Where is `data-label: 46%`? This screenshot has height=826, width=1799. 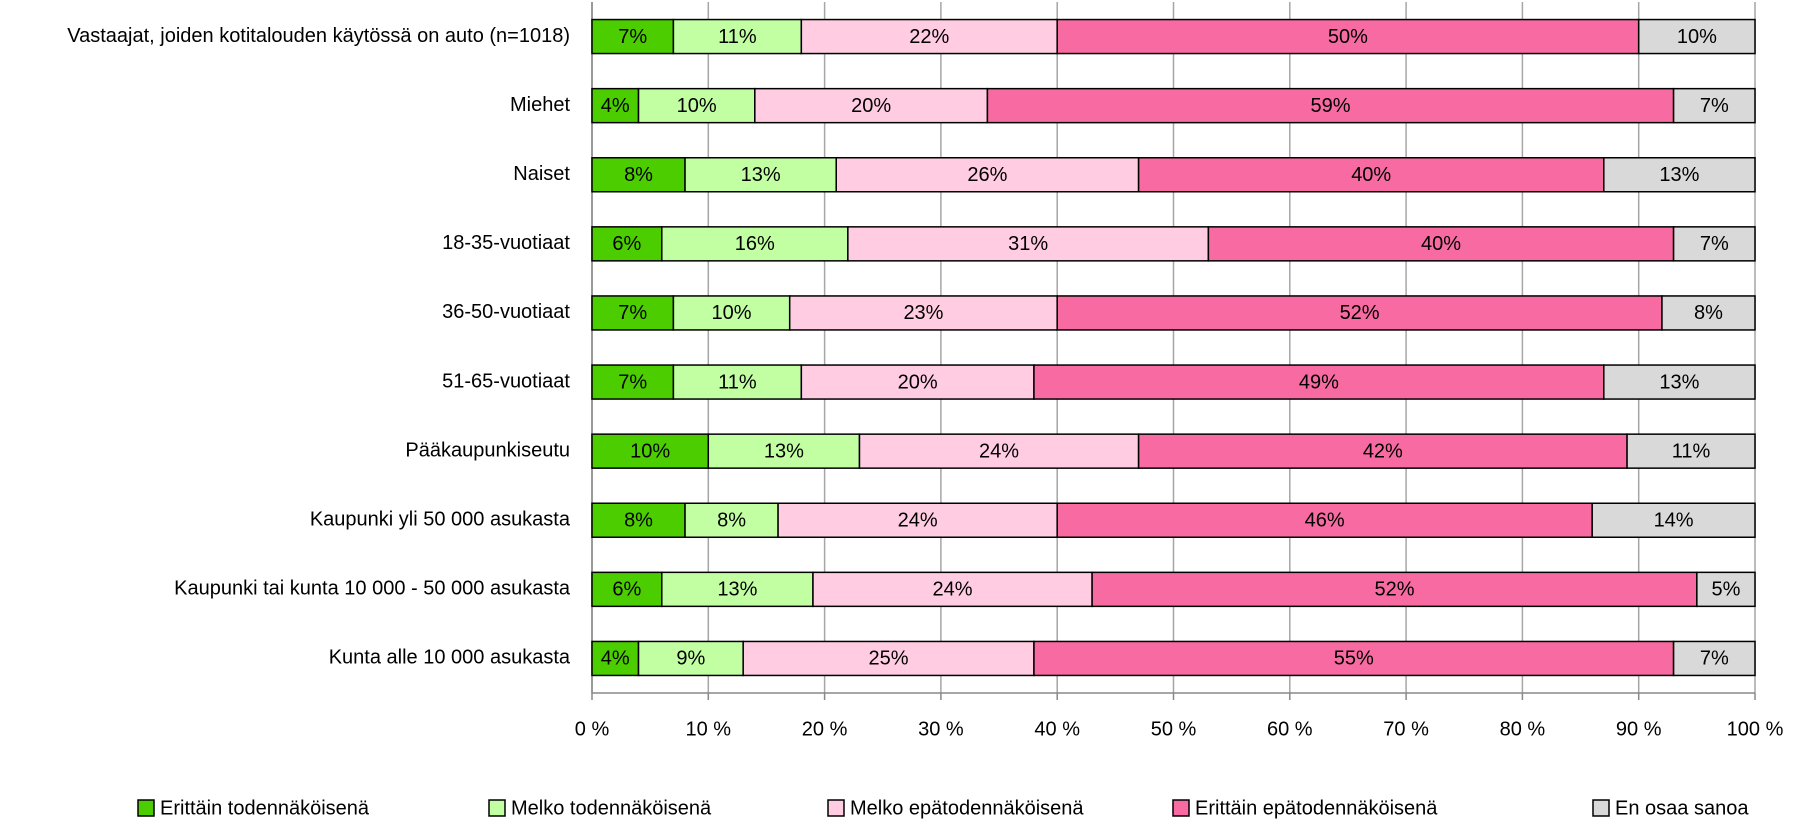
data-label: 46% is located at coordinates (1325, 521).